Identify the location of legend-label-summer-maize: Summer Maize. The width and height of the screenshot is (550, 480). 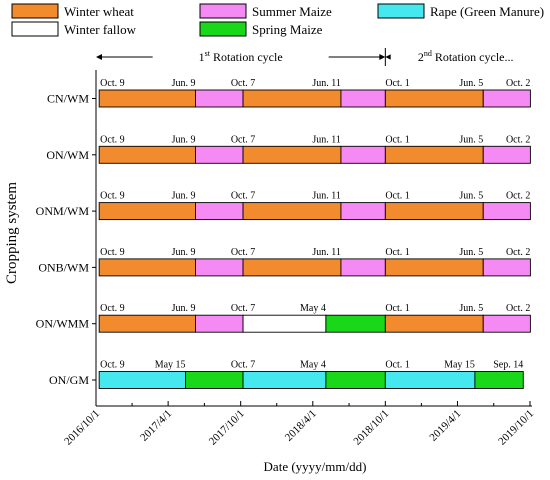
(292, 11).